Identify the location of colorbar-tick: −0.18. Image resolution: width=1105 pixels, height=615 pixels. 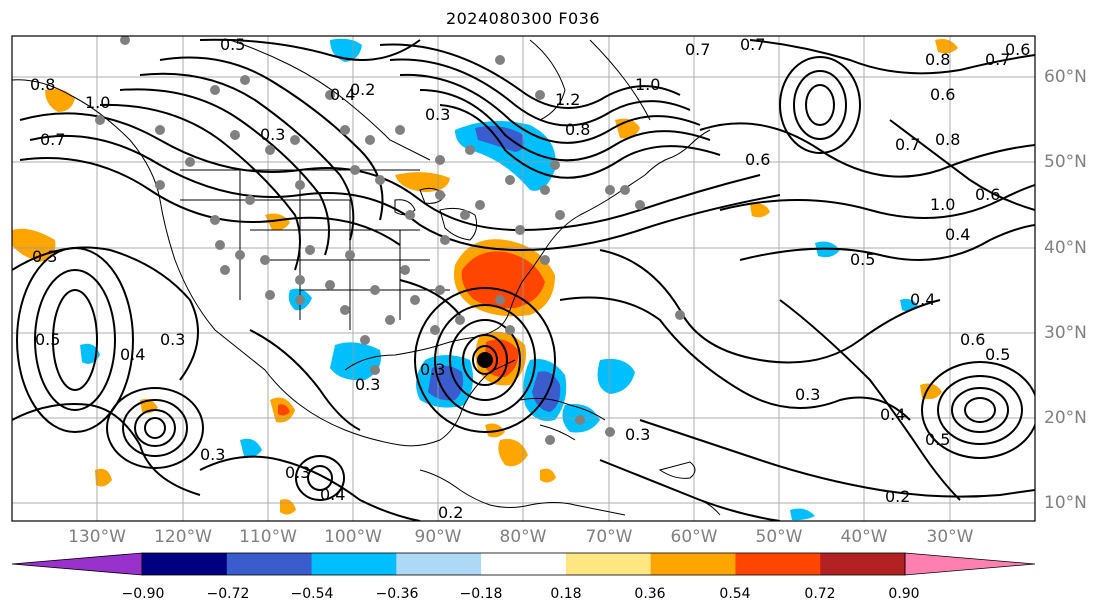
(481, 594).